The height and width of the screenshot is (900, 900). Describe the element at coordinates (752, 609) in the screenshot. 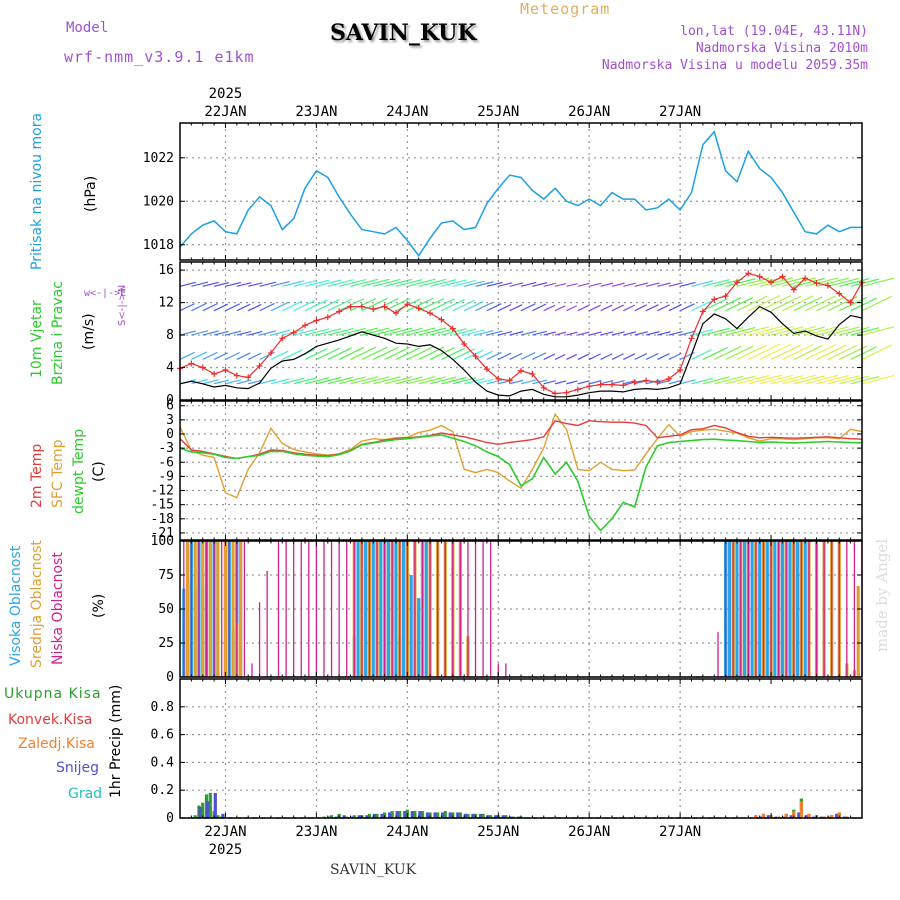

I see `cloud-high-bar` at that location.